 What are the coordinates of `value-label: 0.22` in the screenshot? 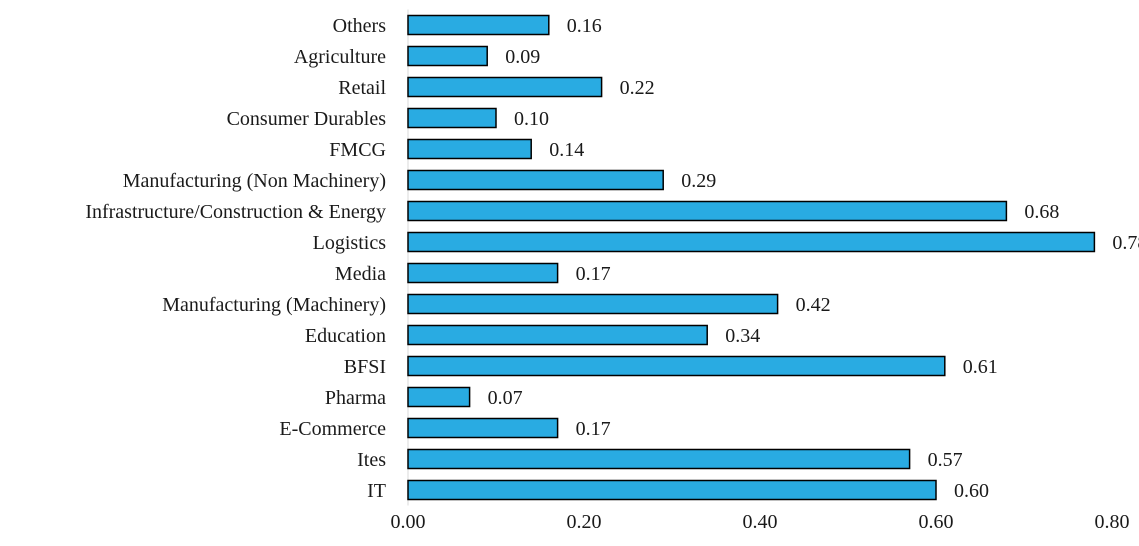 It's located at (637, 88).